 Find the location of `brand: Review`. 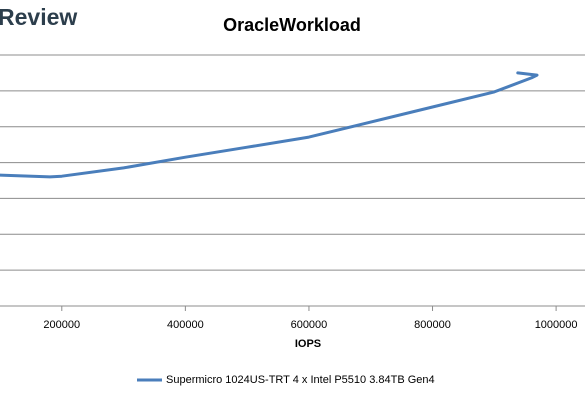

brand: Review is located at coordinates (38, 17).